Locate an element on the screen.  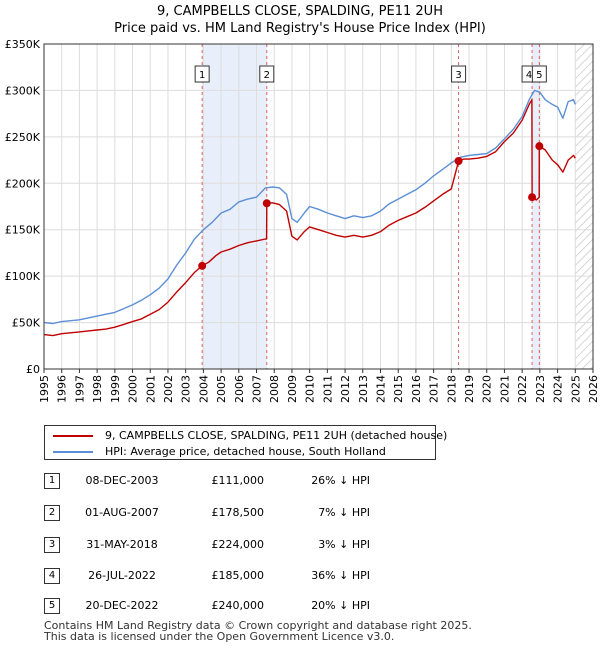
sale-price: £111,000 is located at coordinates (238, 480).